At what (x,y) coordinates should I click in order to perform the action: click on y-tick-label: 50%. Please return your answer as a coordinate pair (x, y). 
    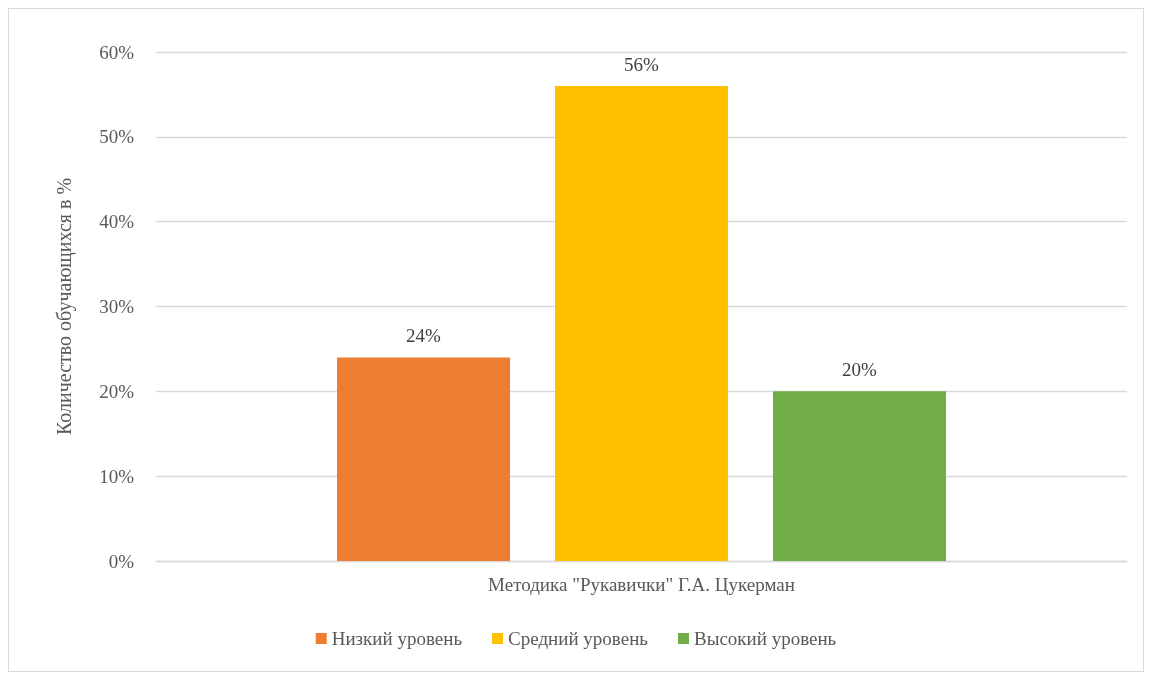
    Looking at the image, I should click on (117, 137).